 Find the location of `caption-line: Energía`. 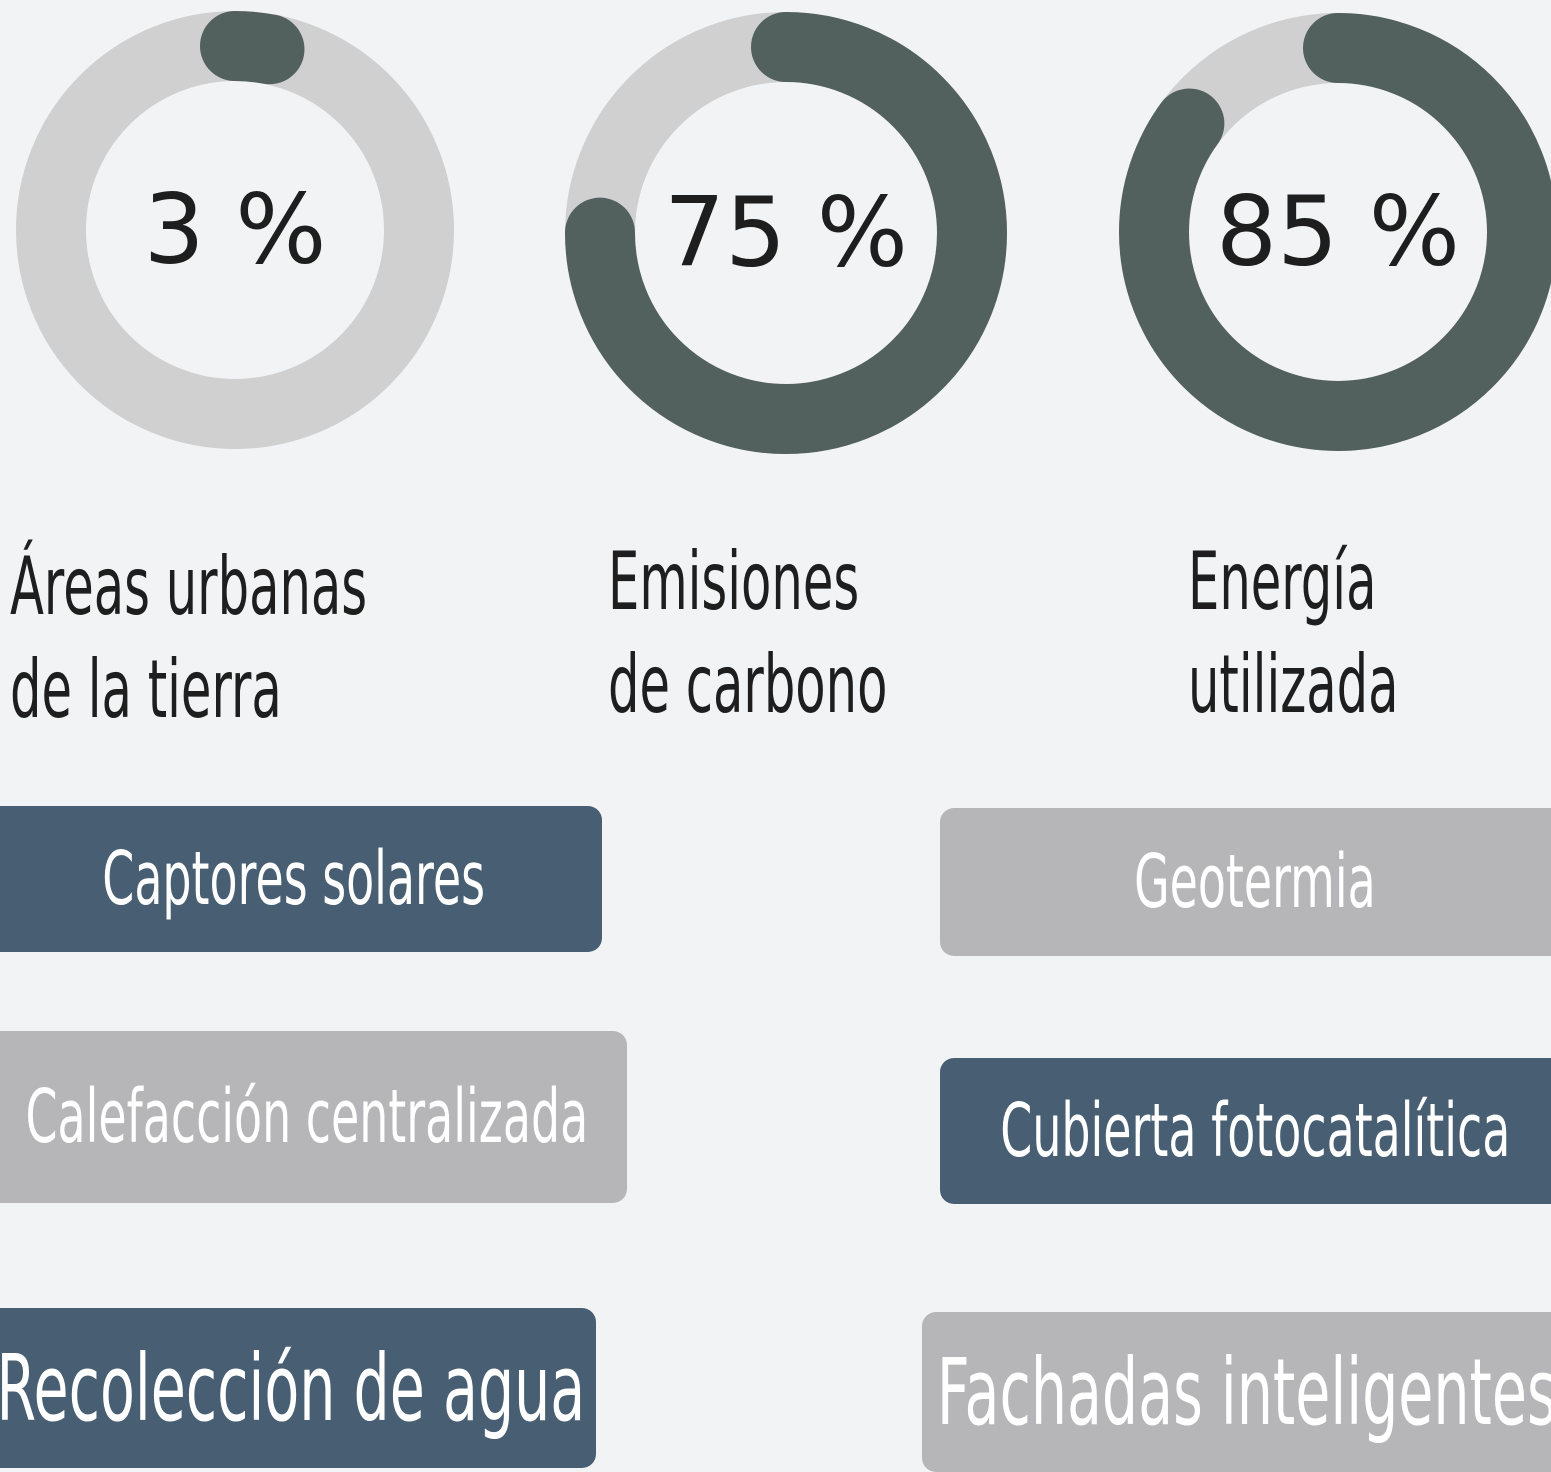

caption-line: Energía is located at coordinates (1282, 581).